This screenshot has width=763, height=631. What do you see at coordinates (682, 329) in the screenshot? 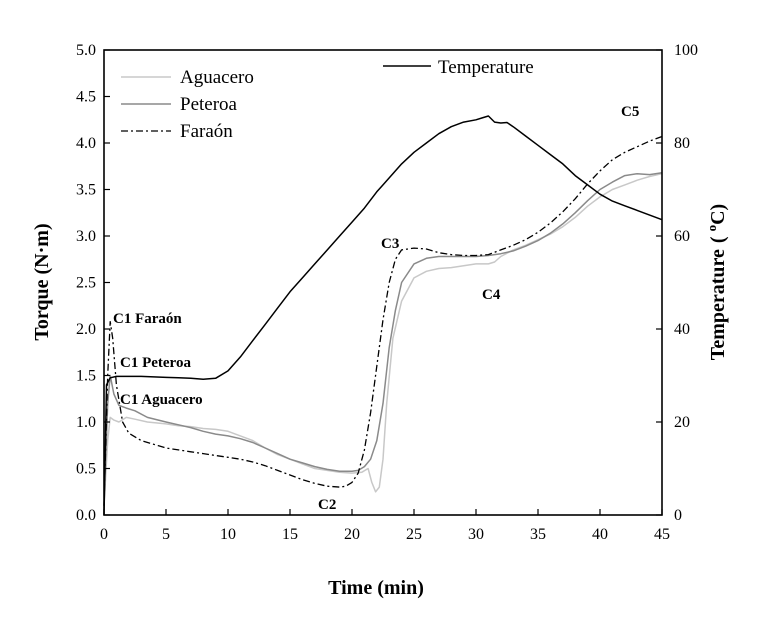
I see `y2-tick-label: 40` at bounding box center [682, 329].